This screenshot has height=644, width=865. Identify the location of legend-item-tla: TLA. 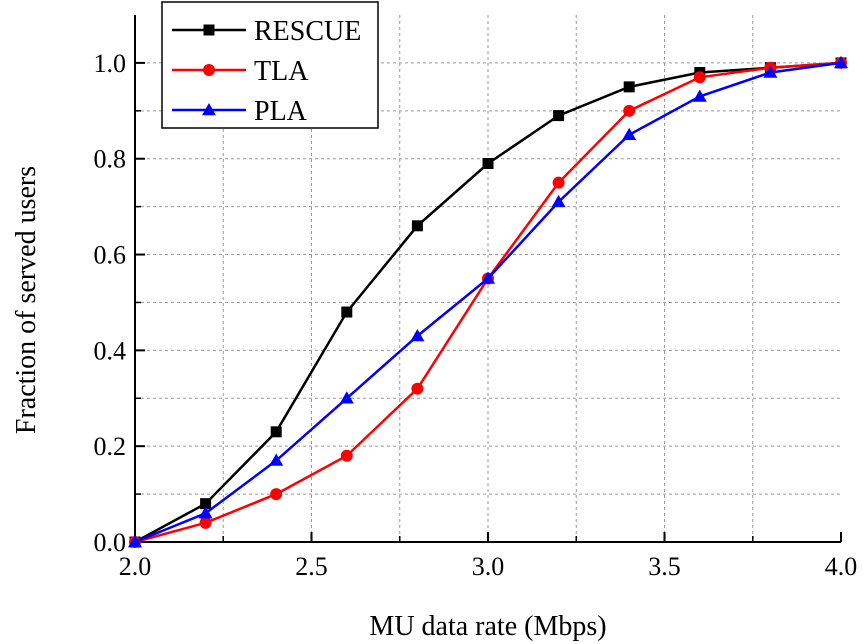
(240, 71).